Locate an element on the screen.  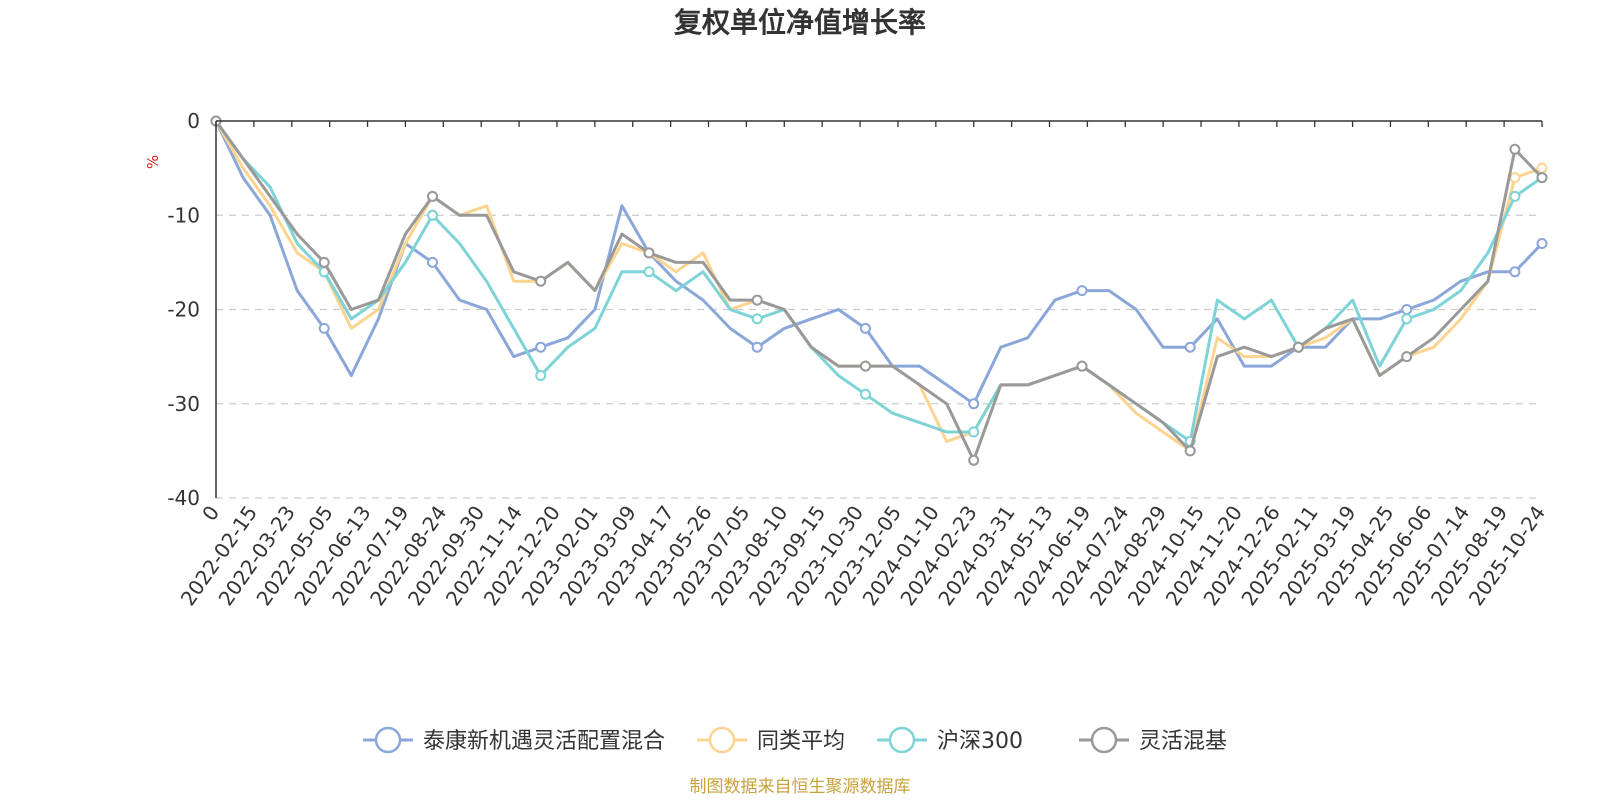
legend-label: 沪深300 is located at coordinates (980, 741).